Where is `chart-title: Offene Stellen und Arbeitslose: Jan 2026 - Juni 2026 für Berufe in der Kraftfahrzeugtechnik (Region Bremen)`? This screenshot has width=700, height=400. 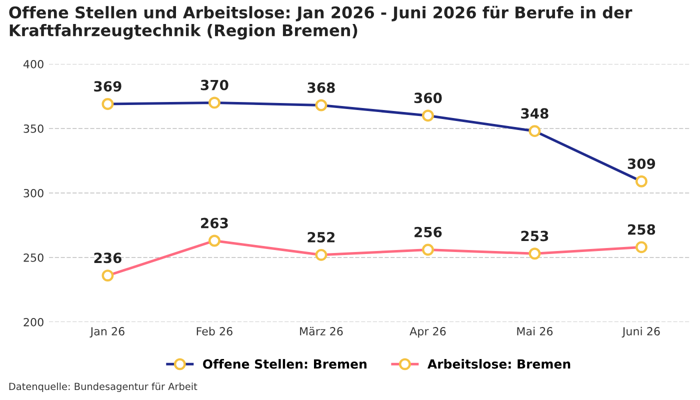
chart-title: Offene Stellen und Arbeitslose: Jan 2026 - Juni 2026 für Berufe in der Kraftfahrzeugtechnik (Region Bremen) is located at coordinates (320, 23).